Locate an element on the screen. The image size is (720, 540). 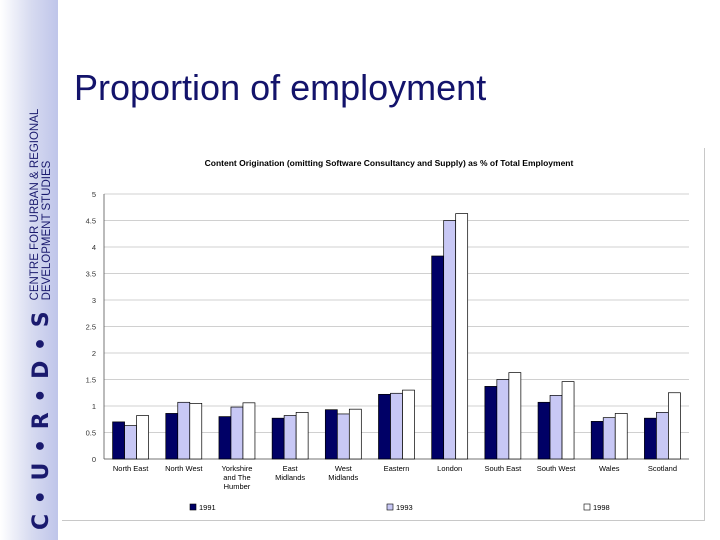
x-tick-label: Scotland is located at coordinates (662, 468).